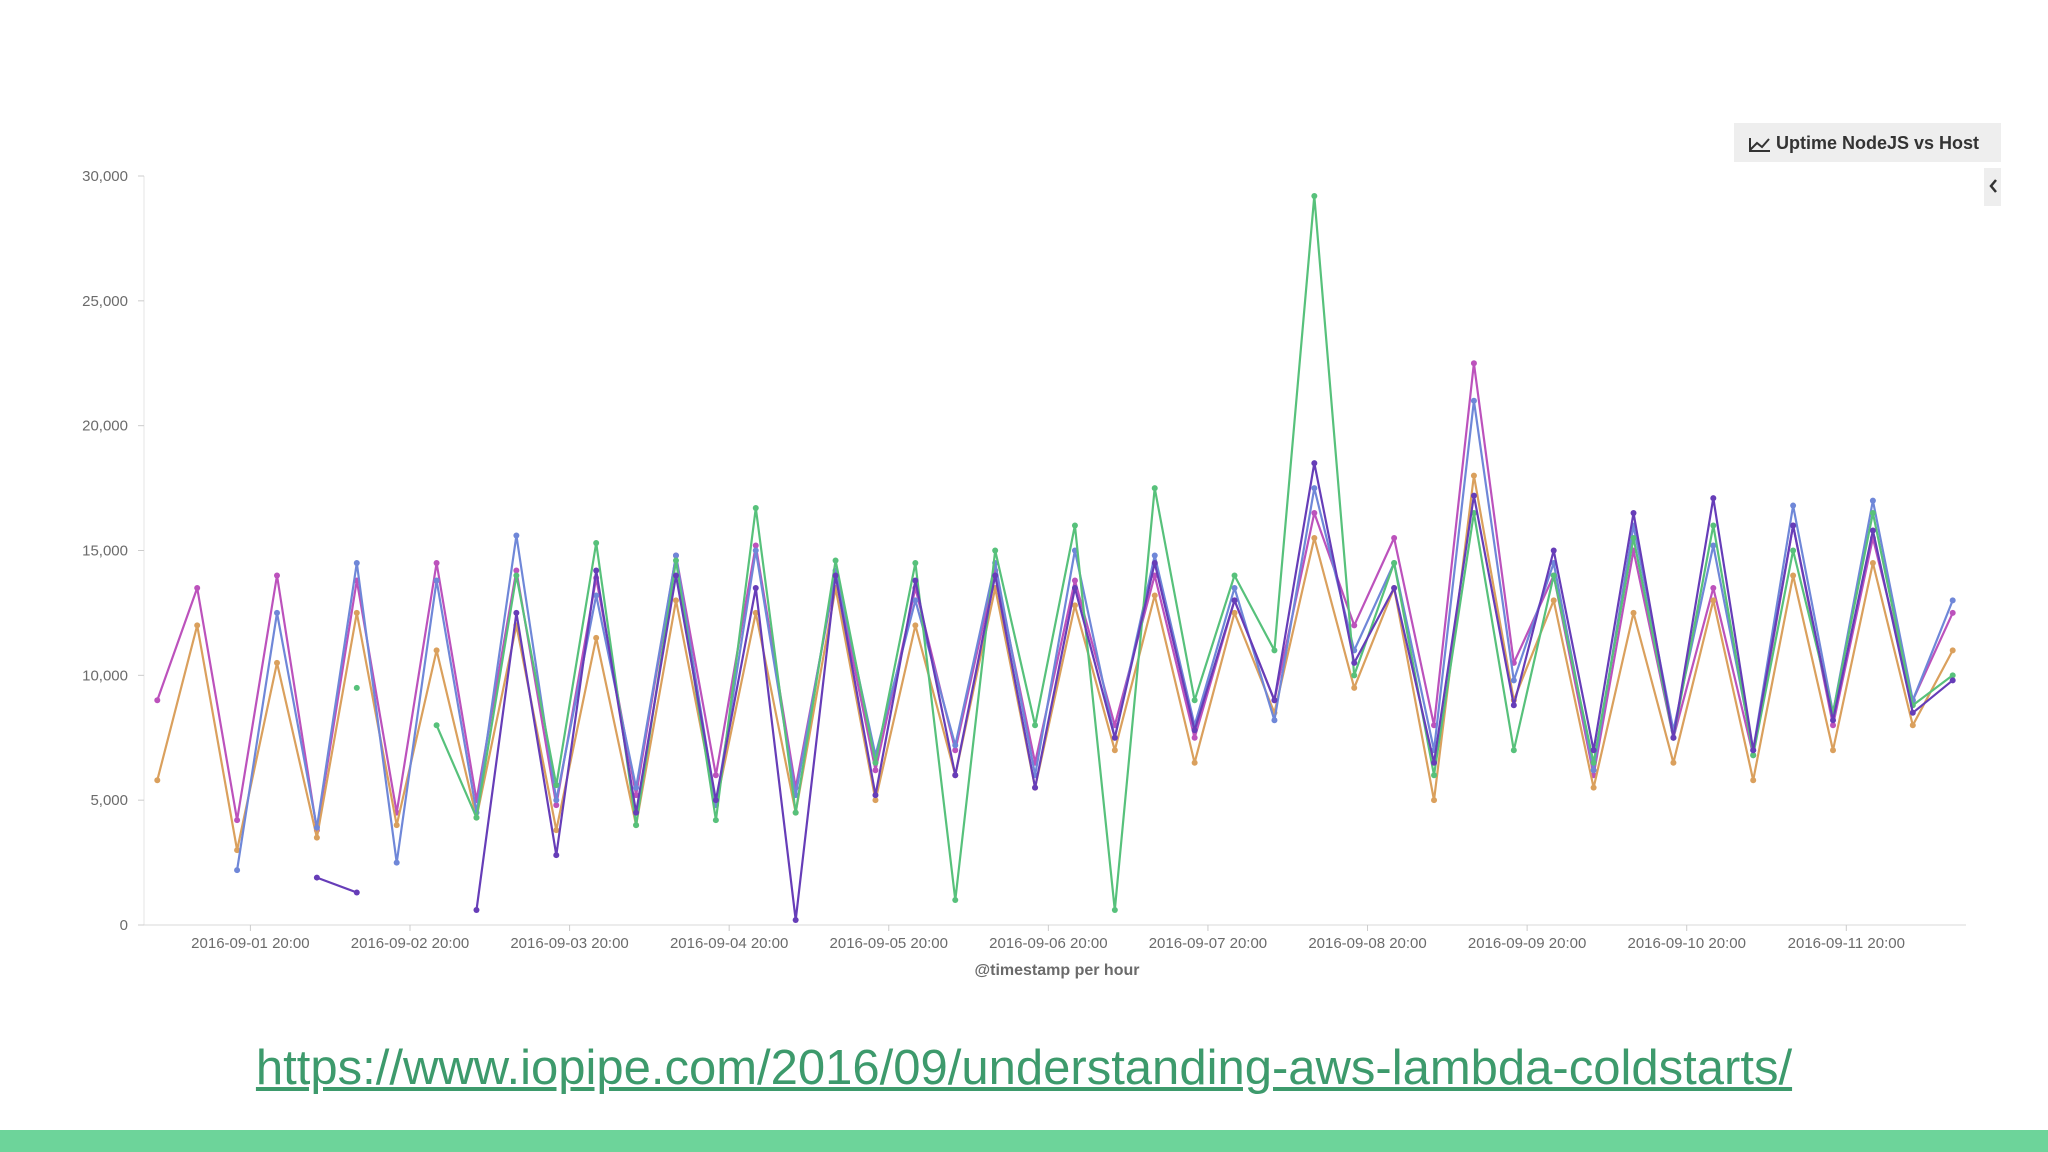 The width and height of the screenshot is (2048, 1152). What do you see at coordinates (105, 301) in the screenshot?
I see `y-tick-label: 25,000` at bounding box center [105, 301].